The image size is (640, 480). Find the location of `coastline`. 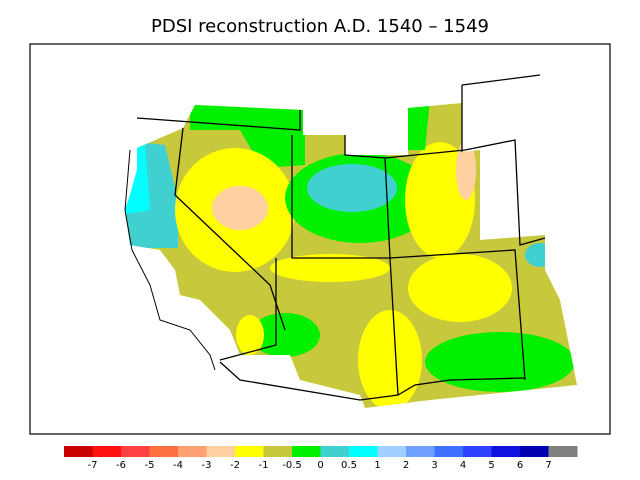

coastline is located at coordinates (170, 260).